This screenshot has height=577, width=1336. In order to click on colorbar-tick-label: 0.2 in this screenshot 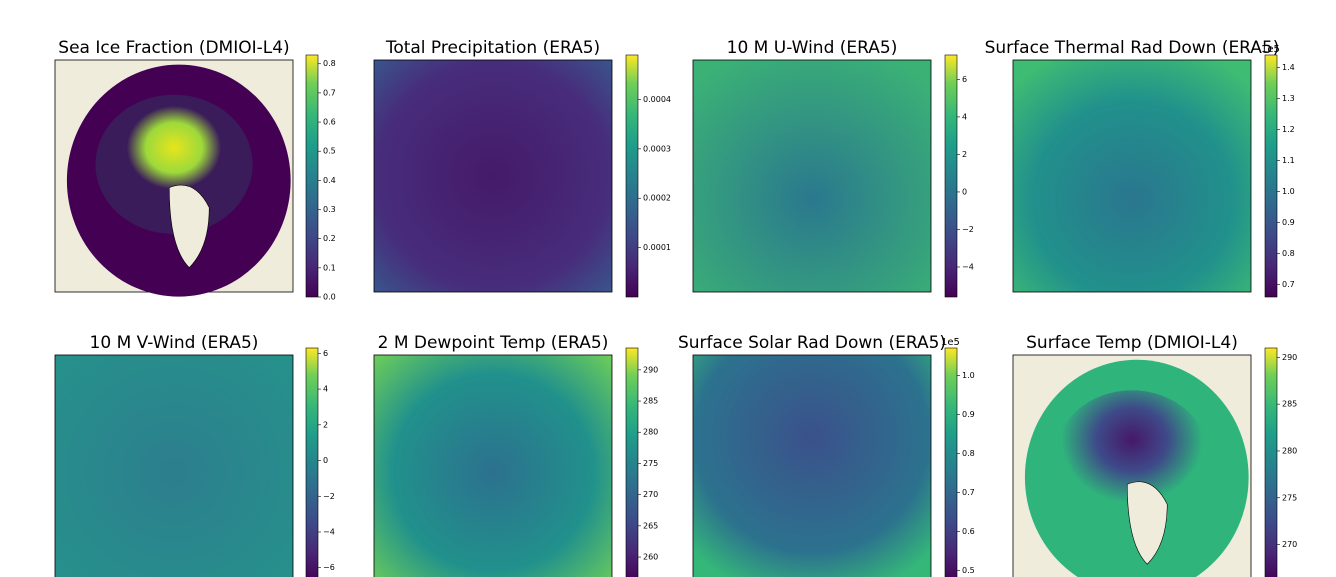, I will do `click(329, 238)`.